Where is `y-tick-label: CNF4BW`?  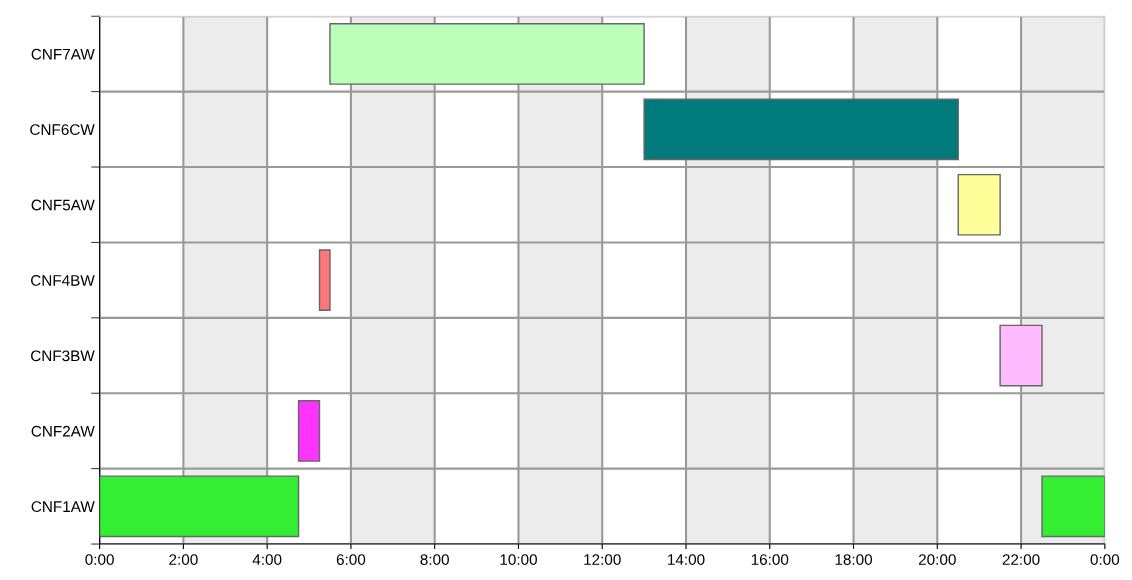
y-tick-label: CNF4BW is located at coordinates (63, 280).